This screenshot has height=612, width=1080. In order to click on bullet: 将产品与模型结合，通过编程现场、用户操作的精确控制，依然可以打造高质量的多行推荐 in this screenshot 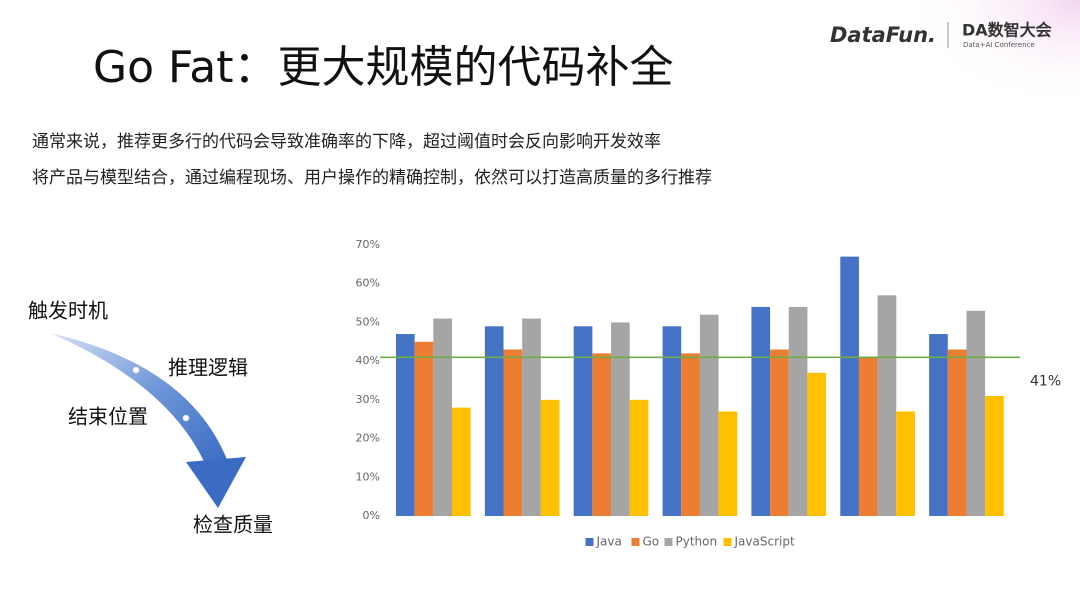, I will do `click(372, 178)`.